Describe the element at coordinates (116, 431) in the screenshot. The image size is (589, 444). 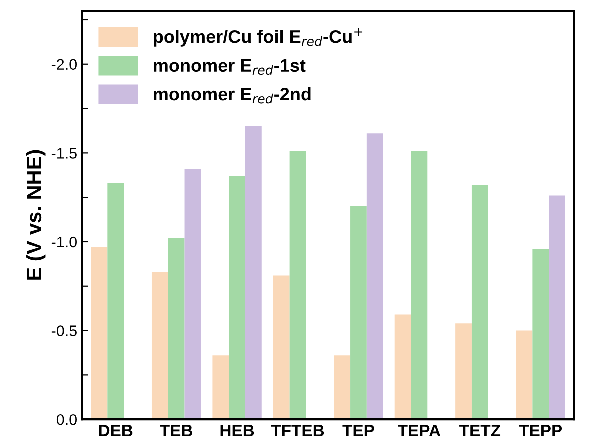
I see `x-tick-label: DEB` at that location.